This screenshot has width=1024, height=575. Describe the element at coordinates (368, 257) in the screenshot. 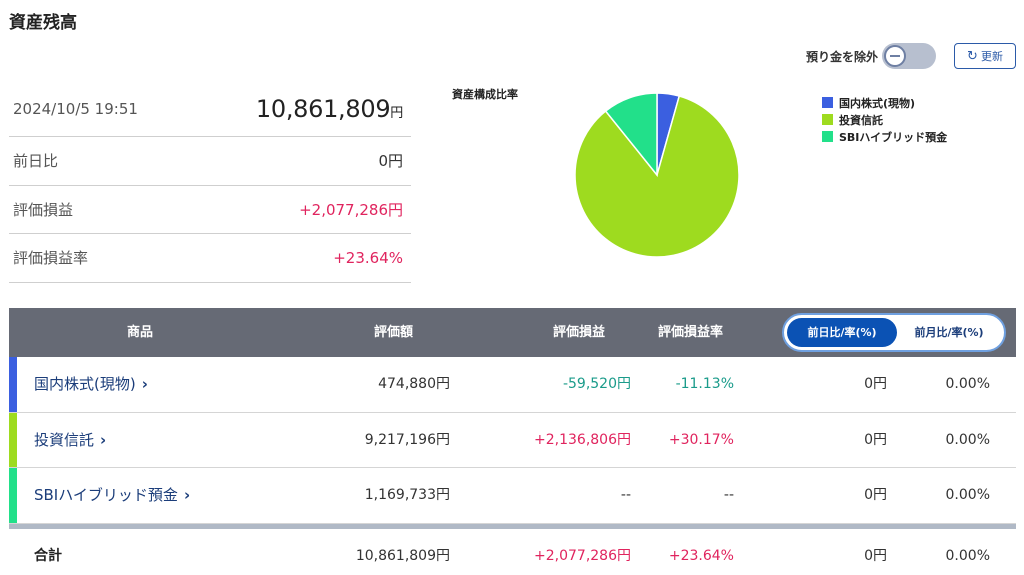

I see `summary-value: +23.64%` at that location.